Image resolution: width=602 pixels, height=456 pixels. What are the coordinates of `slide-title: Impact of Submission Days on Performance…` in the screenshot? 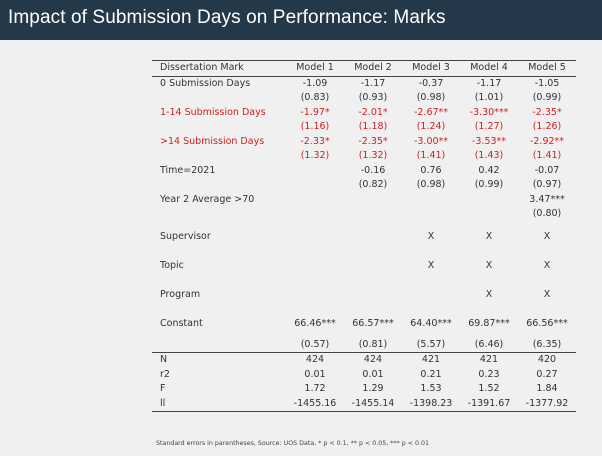 It's located at (227, 17).